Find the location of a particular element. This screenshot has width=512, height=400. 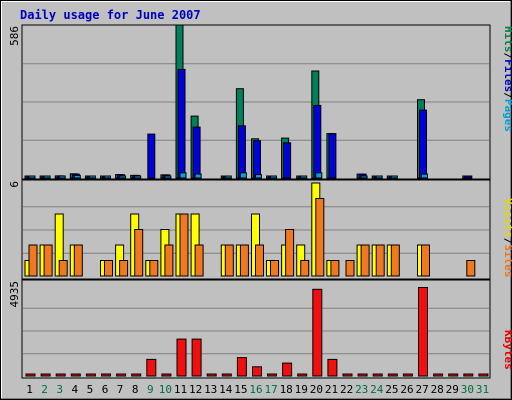

x-tick-label-7: 7 is located at coordinates (120, 389).